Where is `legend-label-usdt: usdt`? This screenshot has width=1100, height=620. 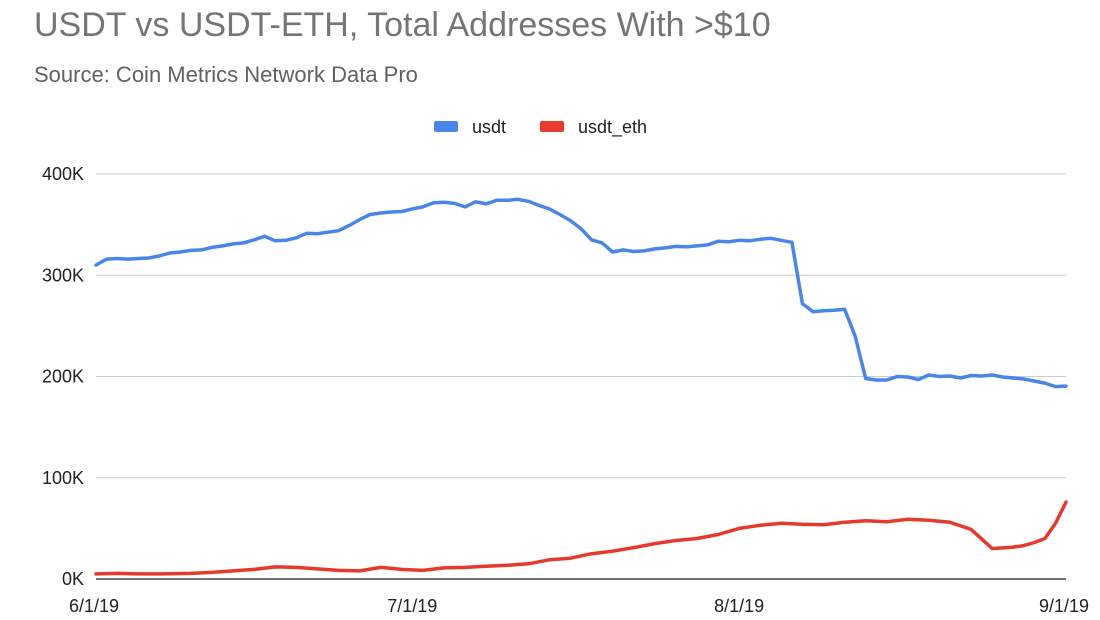
legend-label-usdt: usdt is located at coordinates (489, 127).